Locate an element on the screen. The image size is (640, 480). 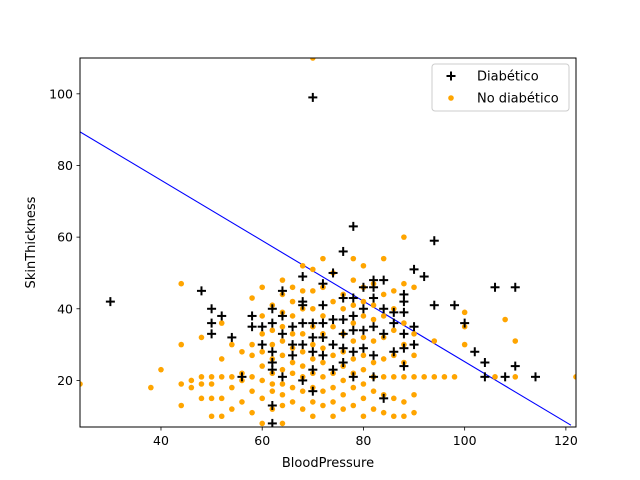
legend-marker-diabetico is located at coordinates (451, 76).